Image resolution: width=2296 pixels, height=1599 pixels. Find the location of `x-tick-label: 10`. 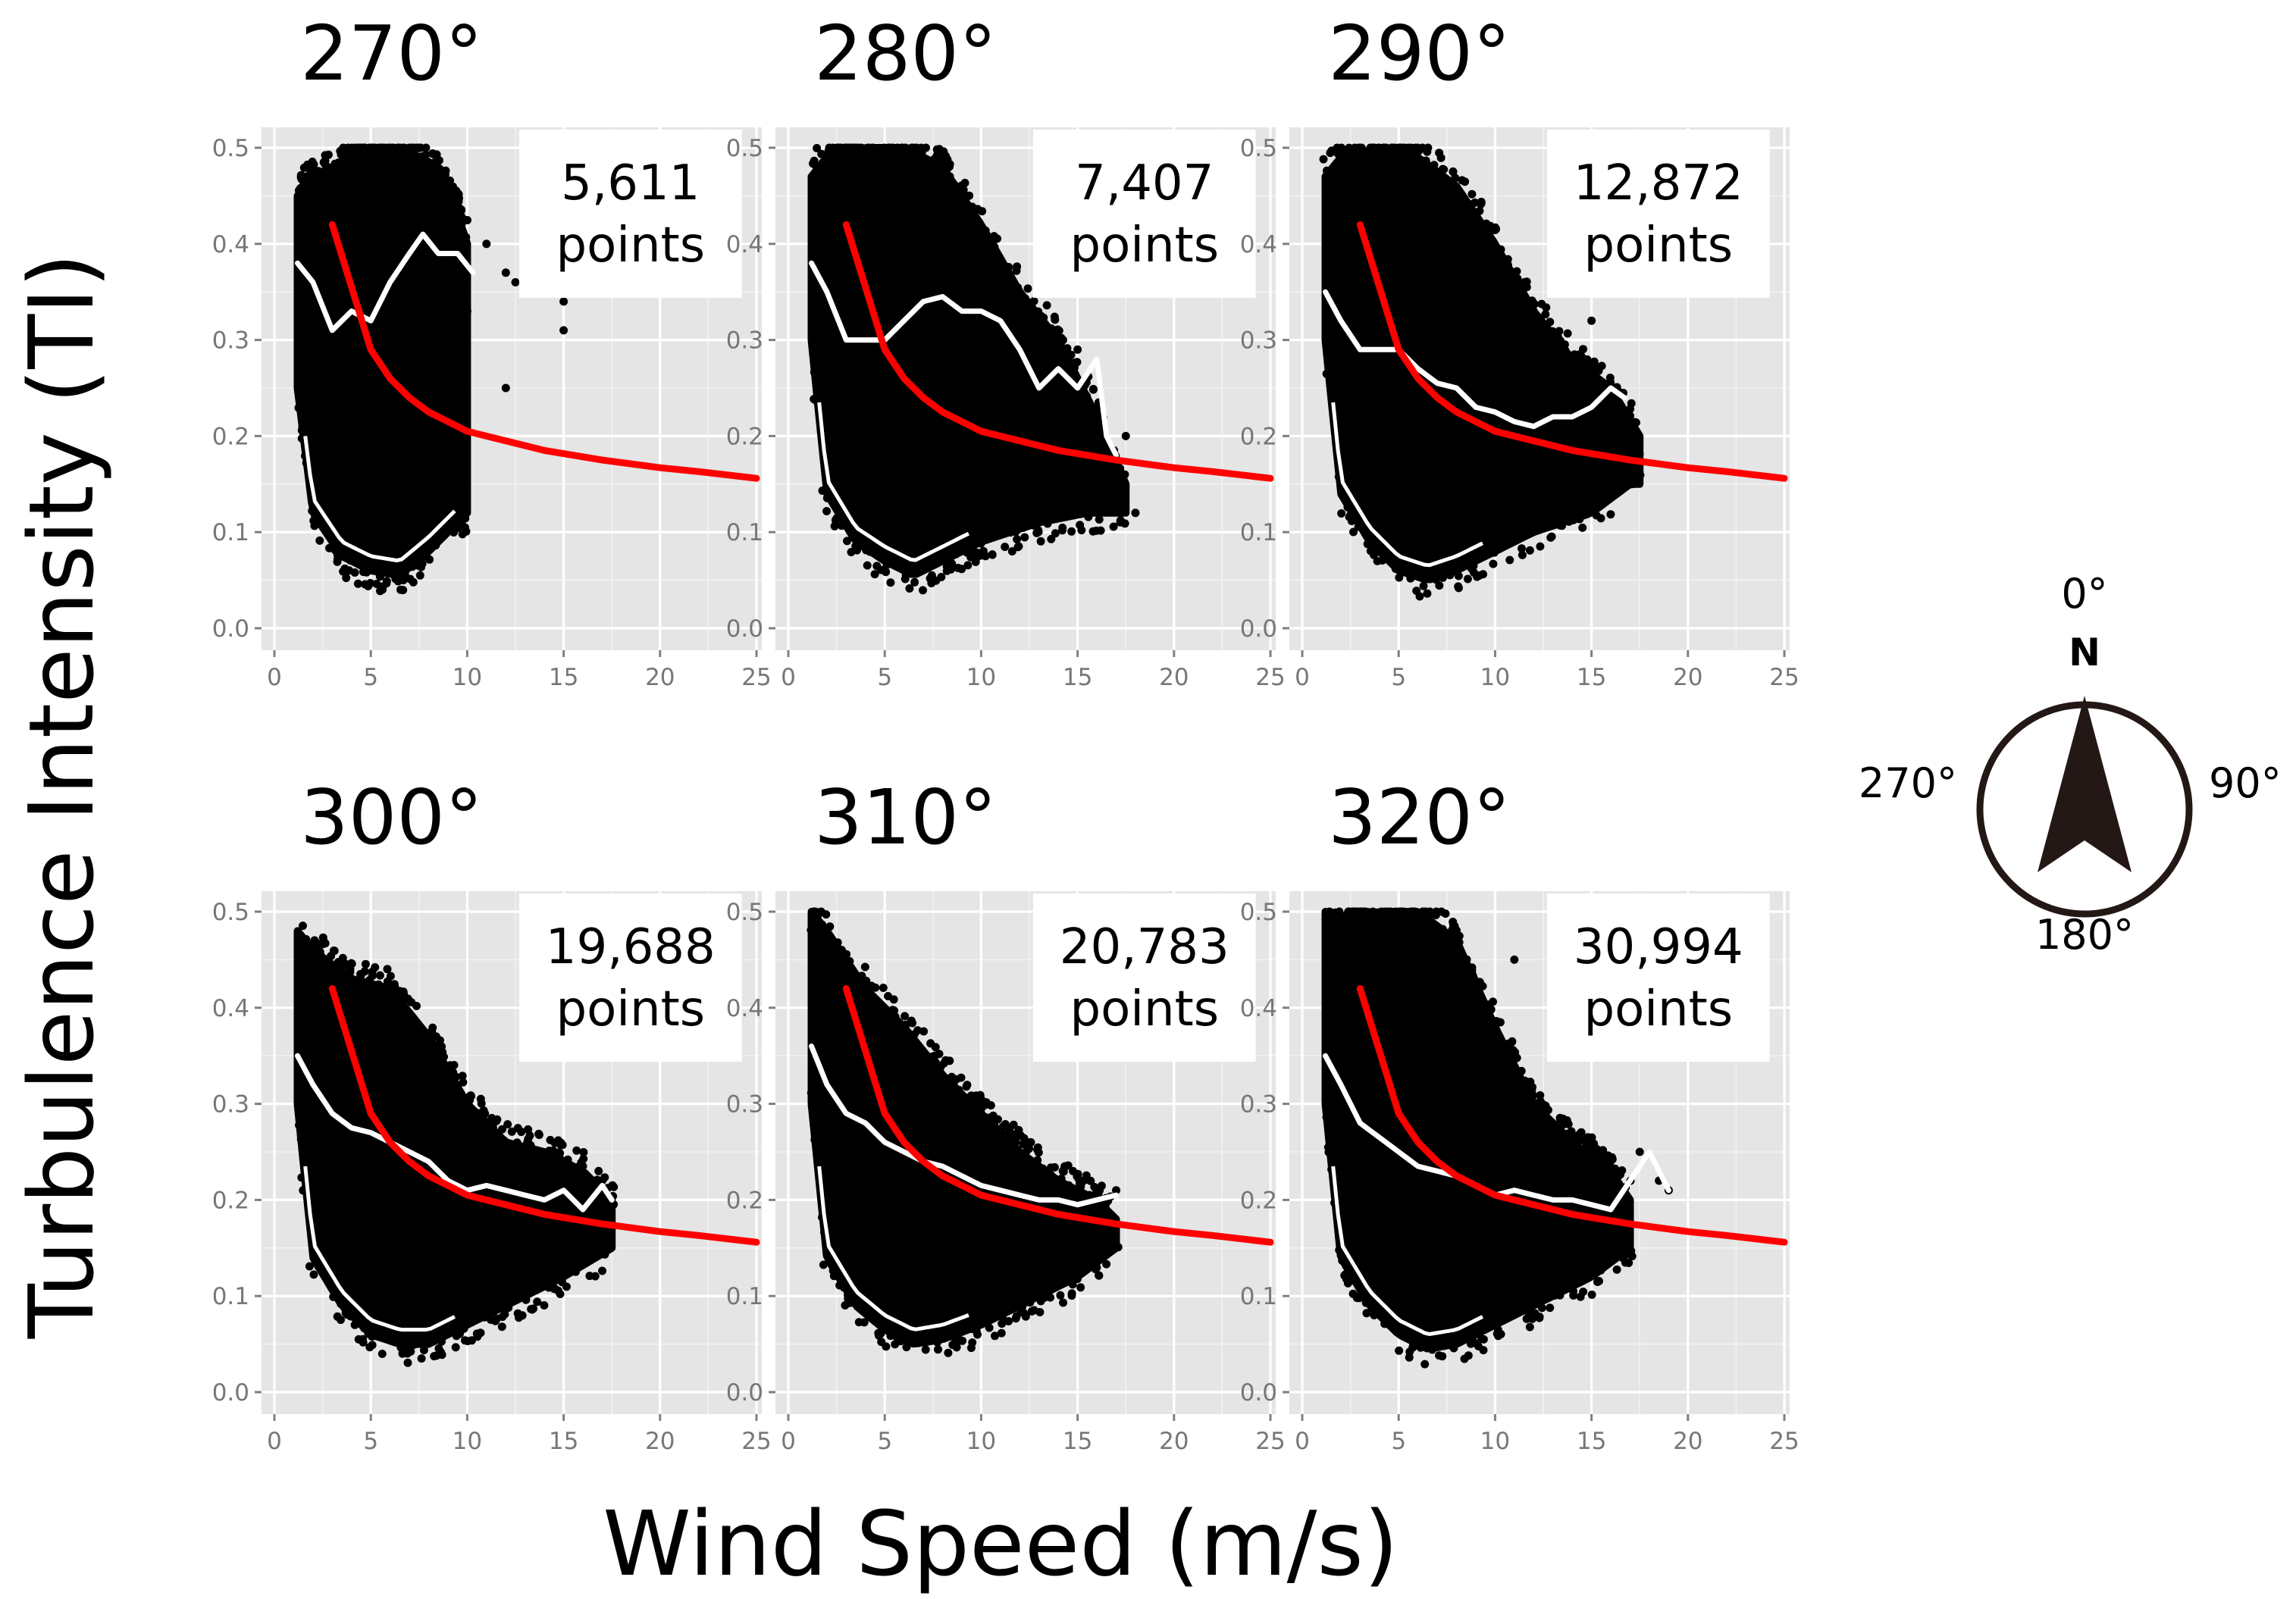

x-tick-label: 10 is located at coordinates (981, 1441).